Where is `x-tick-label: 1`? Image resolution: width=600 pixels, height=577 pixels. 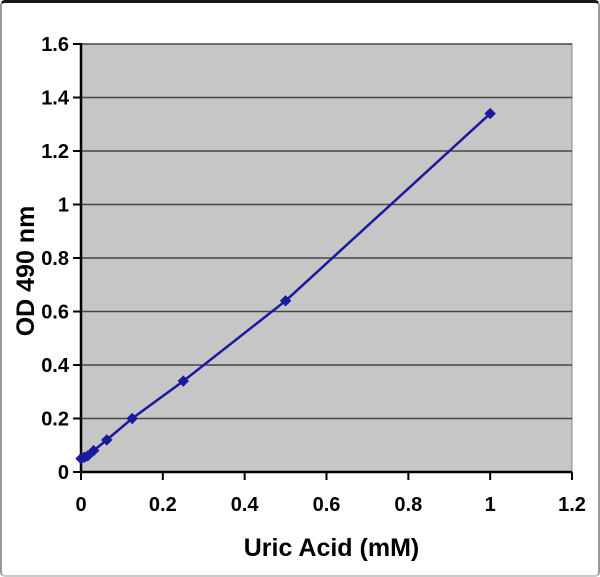 x-tick-label: 1 is located at coordinates (490, 505).